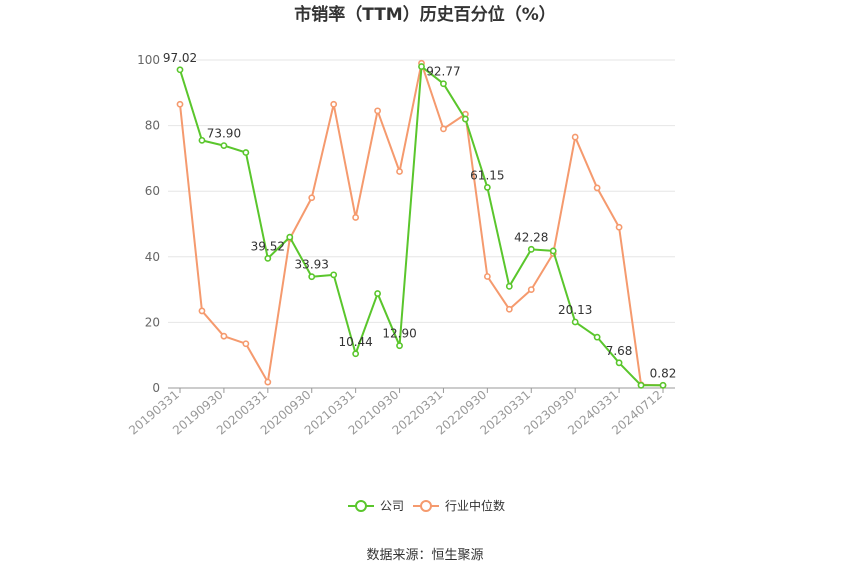 The height and width of the screenshot is (575, 850). What do you see at coordinates (475, 505) in the screenshot?
I see `legend-industry-label: 行业中位数` at bounding box center [475, 505].